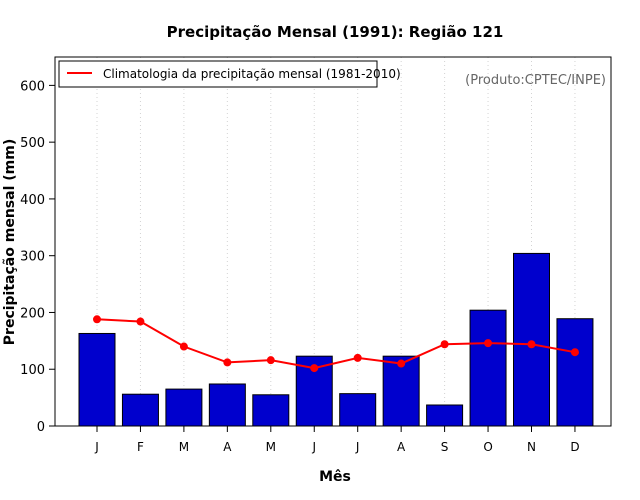 The width and height of the screenshot is (640, 500). I want to click on y-axis: 0 100 200 300 400 500 600, so click(37, 257).